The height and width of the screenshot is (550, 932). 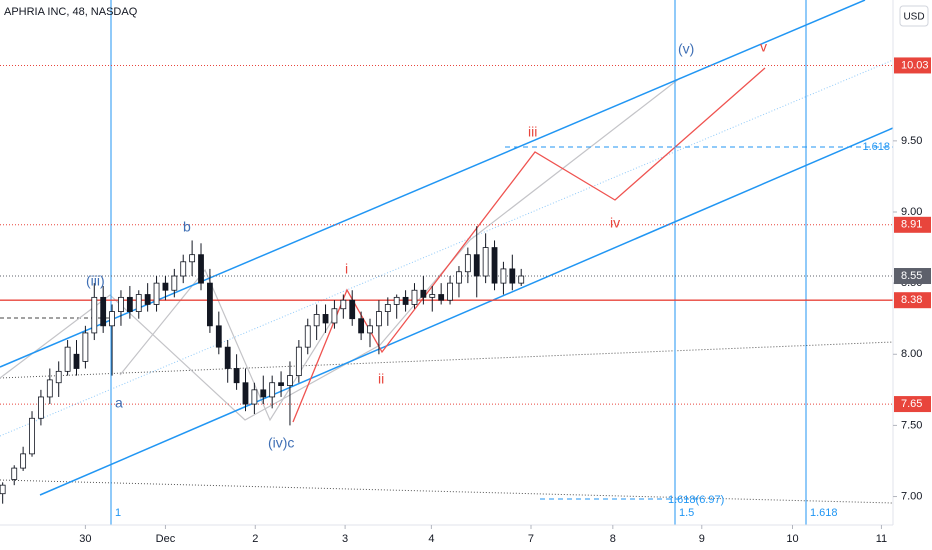 What do you see at coordinates (381, 379) in the screenshot?
I see `wave-label: ii` at bounding box center [381, 379].